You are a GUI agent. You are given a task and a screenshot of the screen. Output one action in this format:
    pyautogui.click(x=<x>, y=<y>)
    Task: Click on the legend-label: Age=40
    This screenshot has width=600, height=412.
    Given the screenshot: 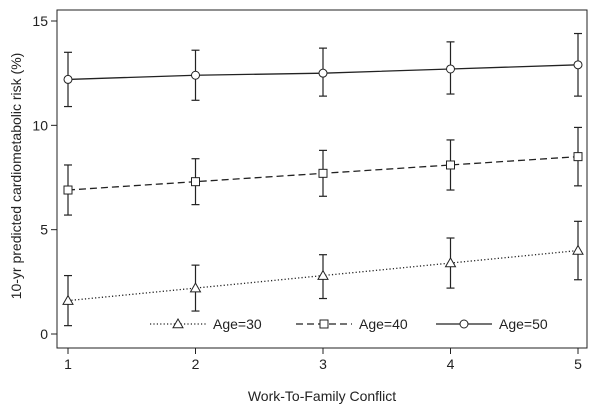 What is the action you would take?
    pyautogui.click(x=383, y=324)
    